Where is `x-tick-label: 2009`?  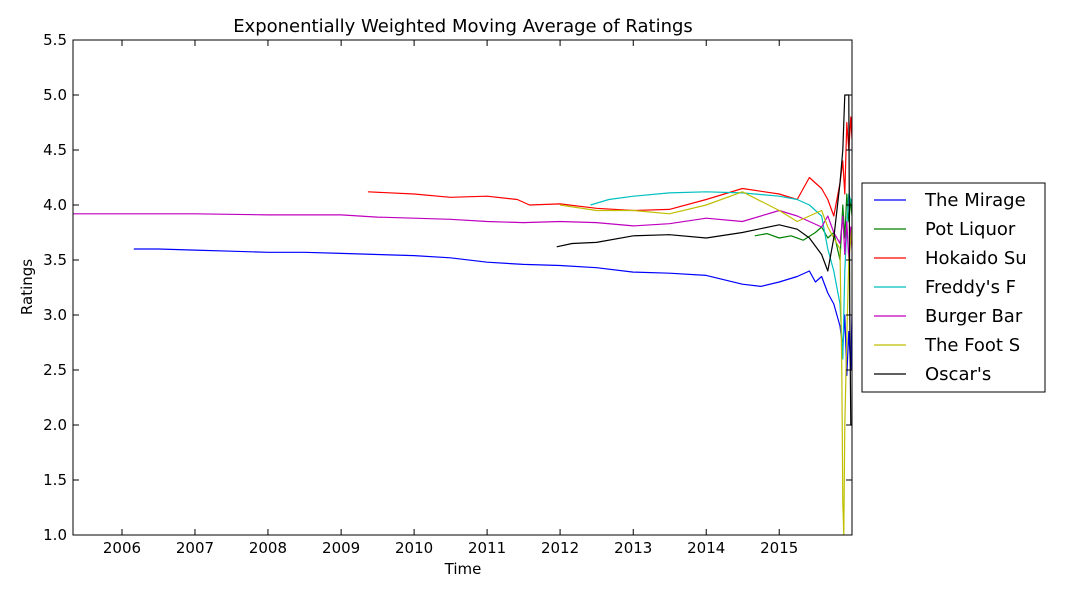
x-tick-label: 2009 is located at coordinates (341, 548).